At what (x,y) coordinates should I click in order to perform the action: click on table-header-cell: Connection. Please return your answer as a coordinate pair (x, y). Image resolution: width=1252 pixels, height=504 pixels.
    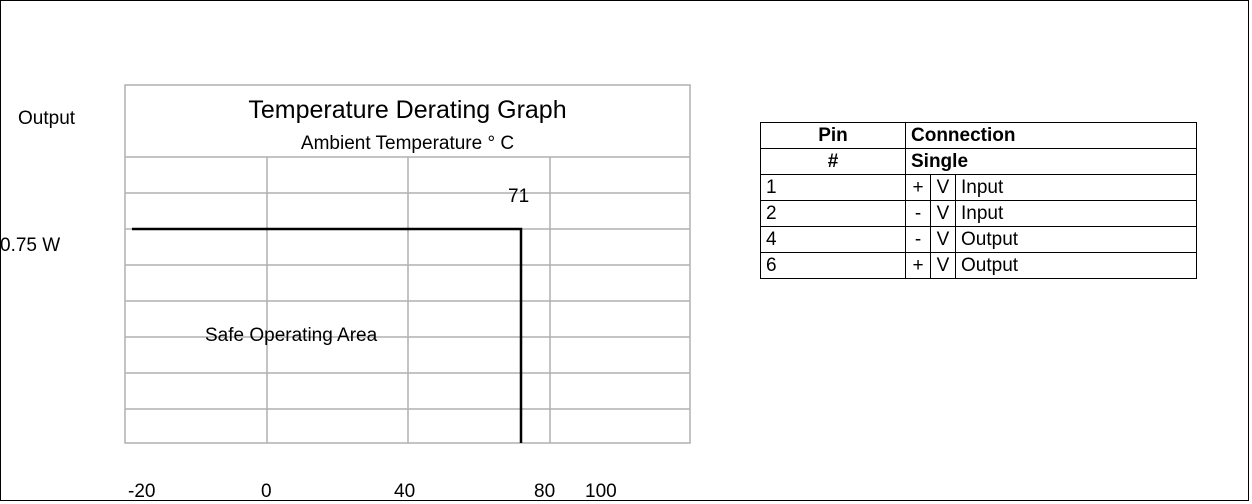
    Looking at the image, I should click on (1051, 135).